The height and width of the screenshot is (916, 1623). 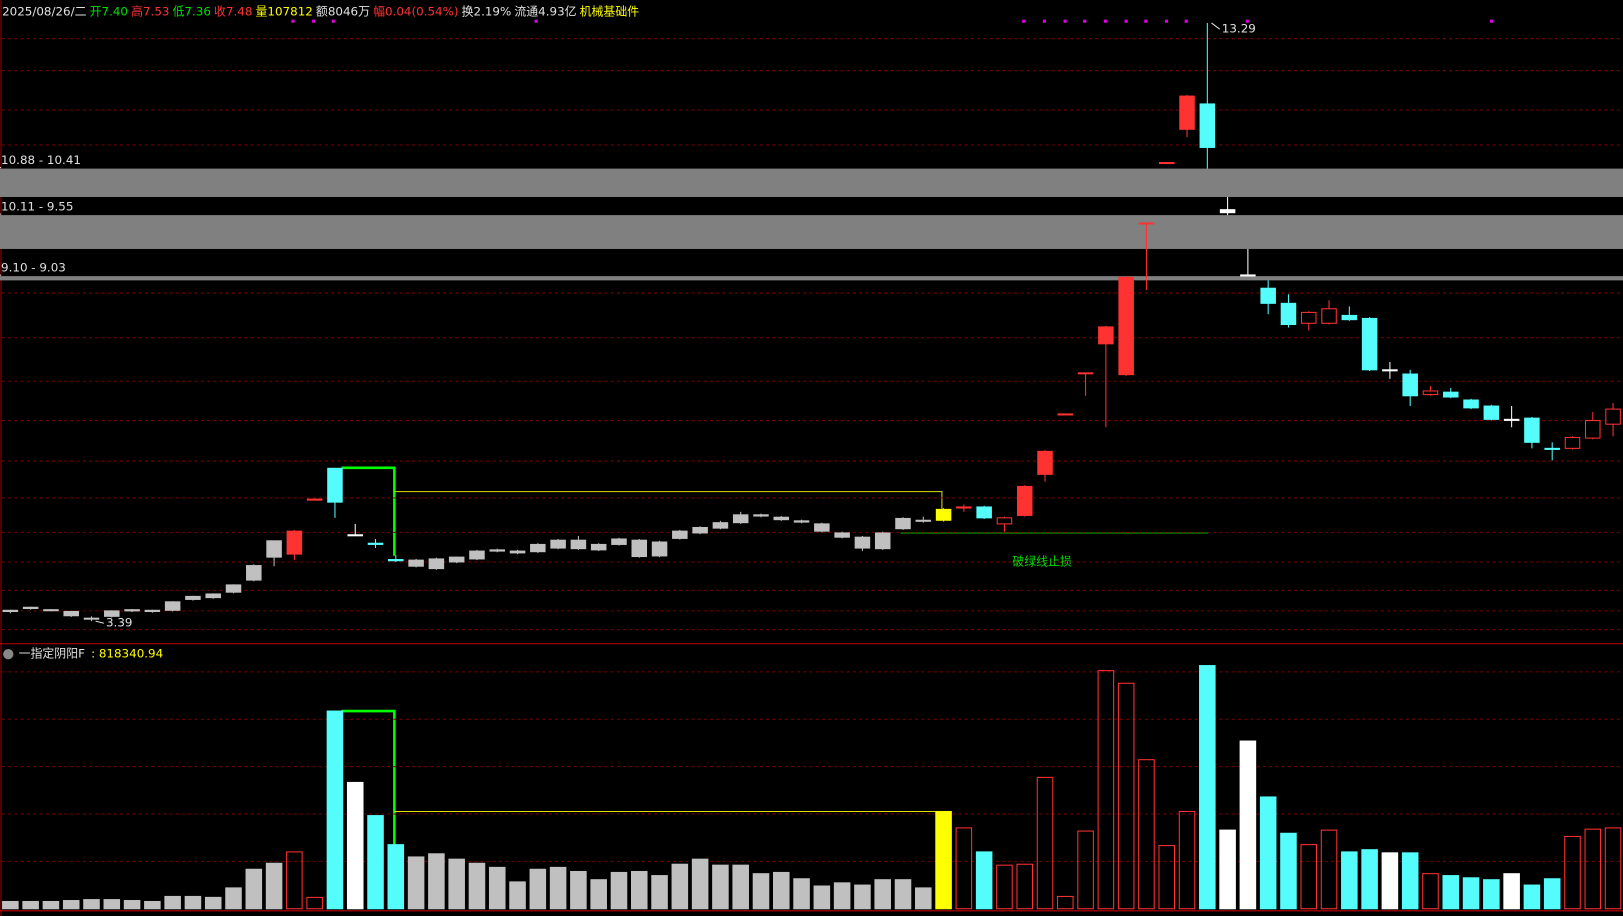 What do you see at coordinates (100, 622) in the screenshot?
I see `annotation-pointer` at bounding box center [100, 622].